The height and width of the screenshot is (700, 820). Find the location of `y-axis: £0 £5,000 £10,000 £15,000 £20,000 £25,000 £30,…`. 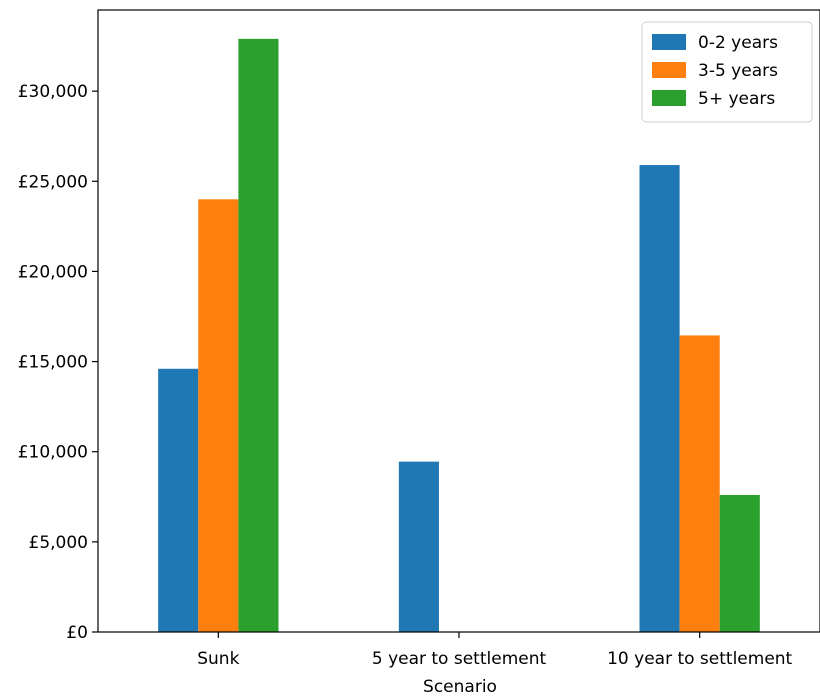

y-axis: £0 £5,000 £10,000 £15,000 £20,000 £25,000 £30,… is located at coordinates (58, 362).